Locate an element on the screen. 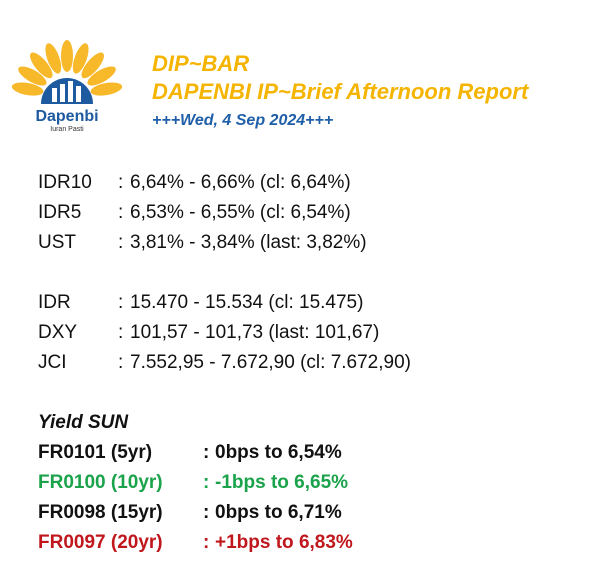 Image resolution: width=600 pixels, height=580 pixels. sun-row-fr0100: FR0100 (10yr): -1bps to 6,65% is located at coordinates (195, 483).